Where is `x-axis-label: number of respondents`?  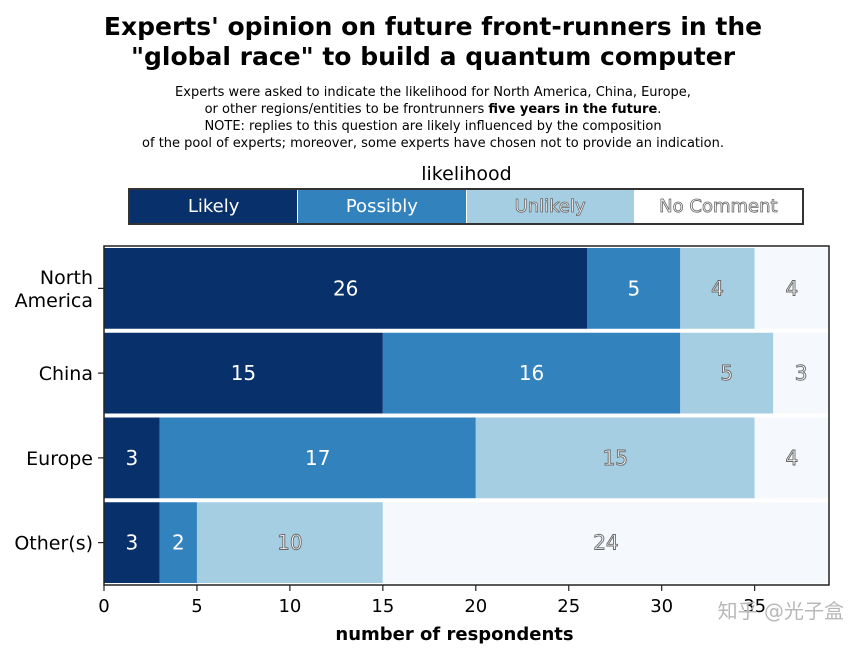
x-axis-label: number of respondents is located at coordinates (454, 634).